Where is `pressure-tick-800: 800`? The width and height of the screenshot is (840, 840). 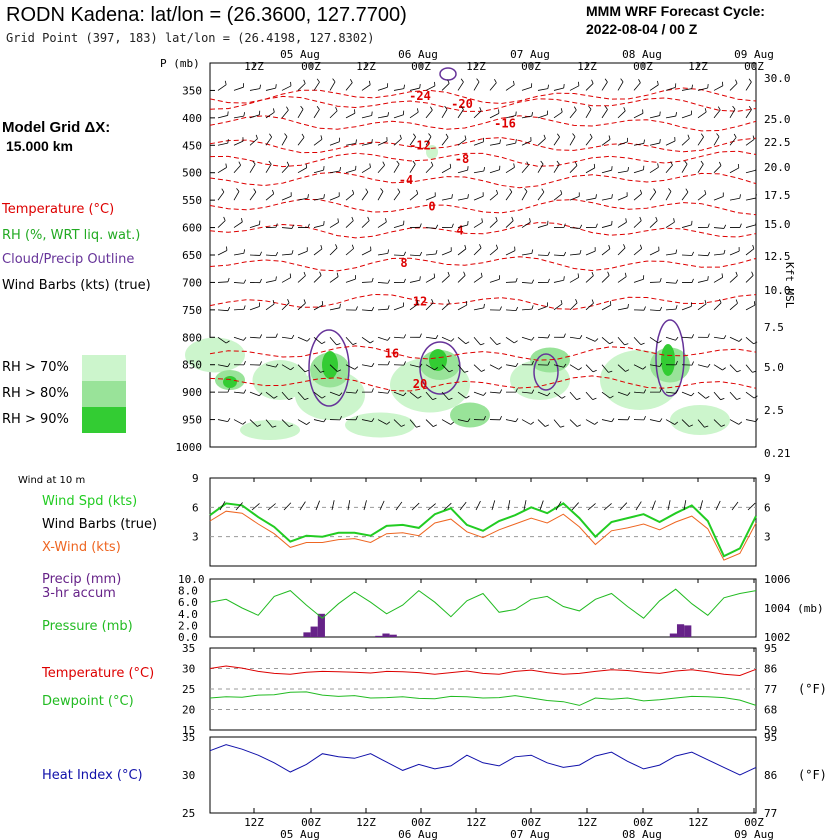
pressure-tick-800: 800 is located at coordinates (192, 337).